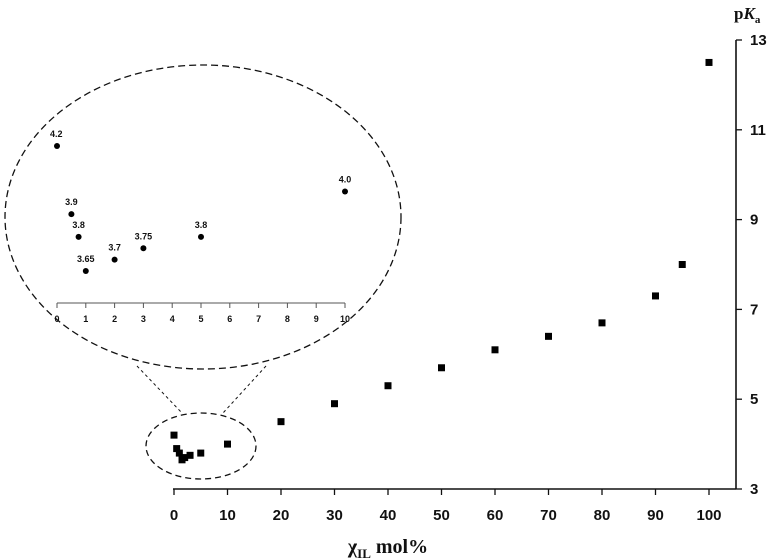 The image size is (774, 560). Describe the element at coordinates (316, 319) in the screenshot. I see `inset-x-tick-label: 9` at that location.